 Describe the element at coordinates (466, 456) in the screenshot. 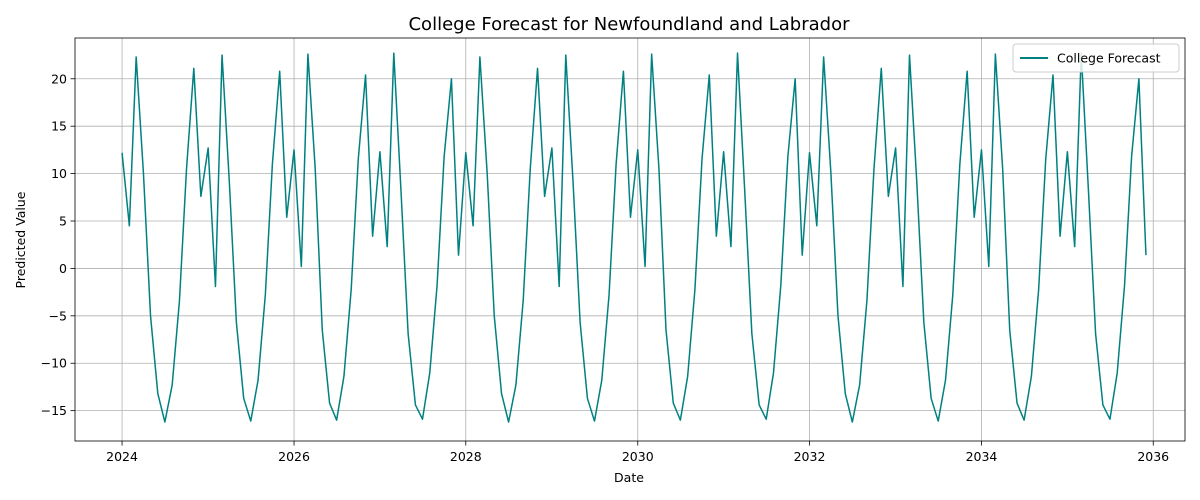

I see `x-tick-label: 2028` at that location.